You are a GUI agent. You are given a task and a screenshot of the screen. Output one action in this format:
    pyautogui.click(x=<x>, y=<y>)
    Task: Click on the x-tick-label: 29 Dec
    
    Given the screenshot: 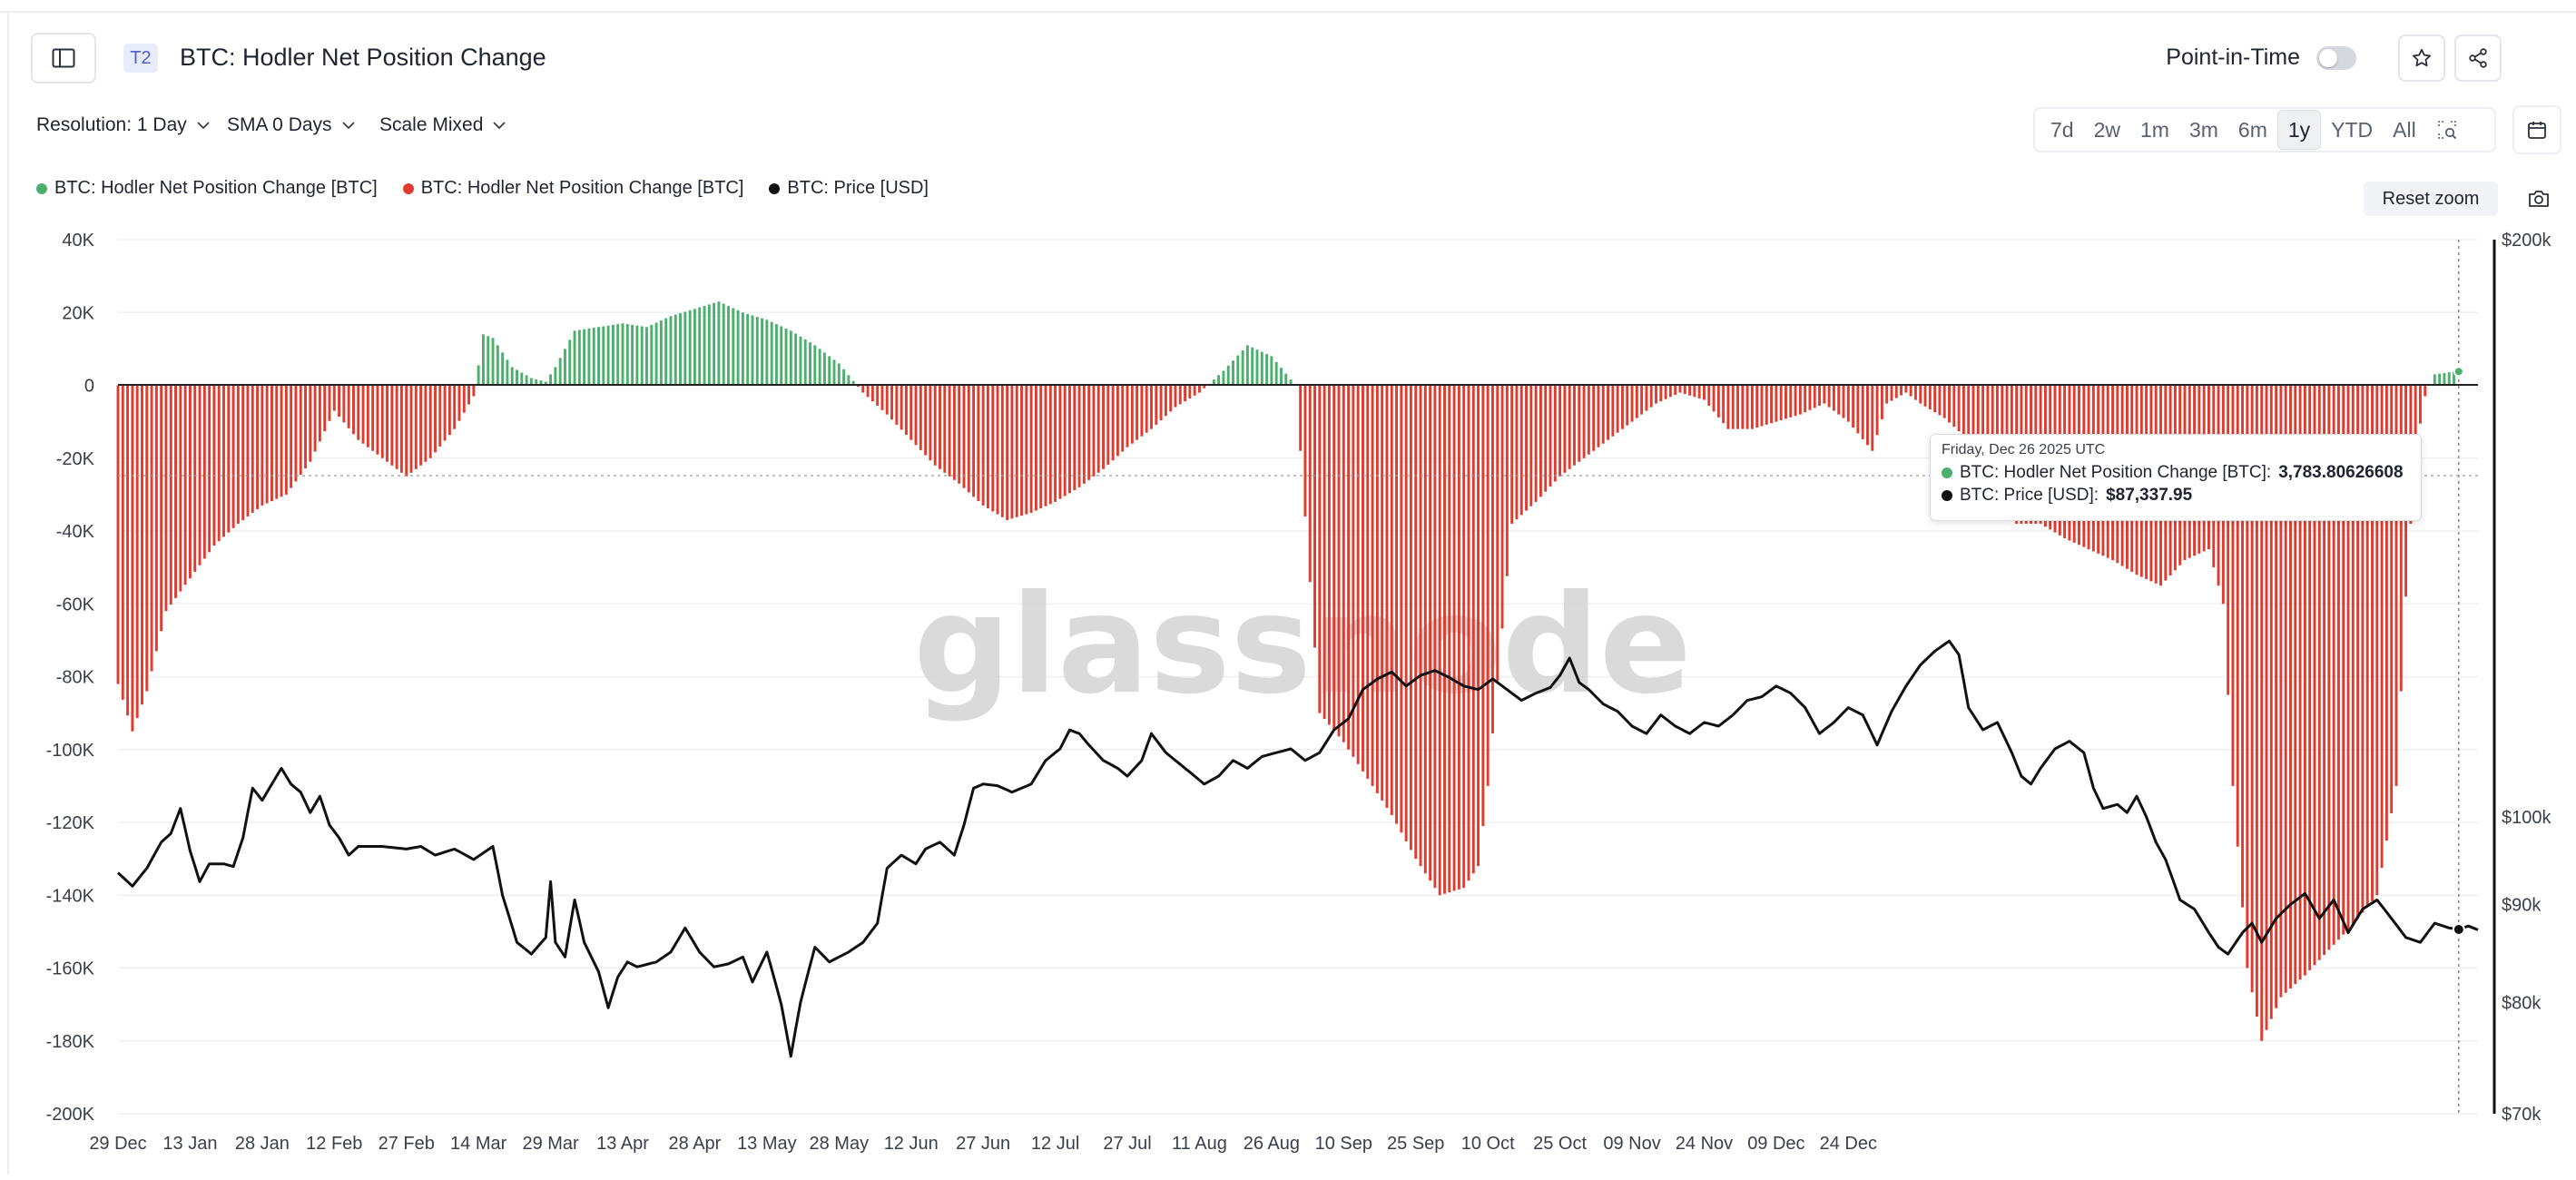 What is the action you would take?
    pyautogui.click(x=117, y=1144)
    